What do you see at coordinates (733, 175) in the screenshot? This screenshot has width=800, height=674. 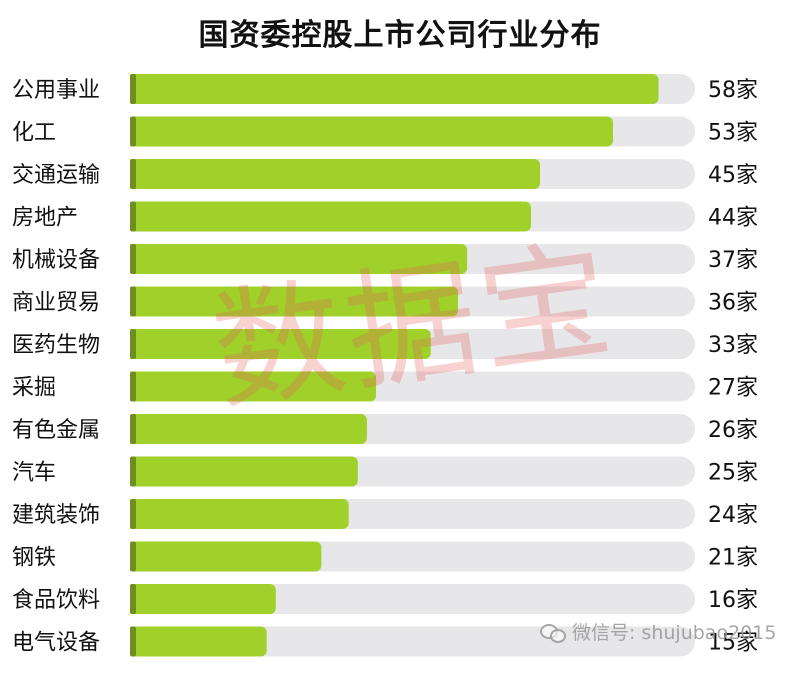 I see `value-label: 45家` at bounding box center [733, 175].